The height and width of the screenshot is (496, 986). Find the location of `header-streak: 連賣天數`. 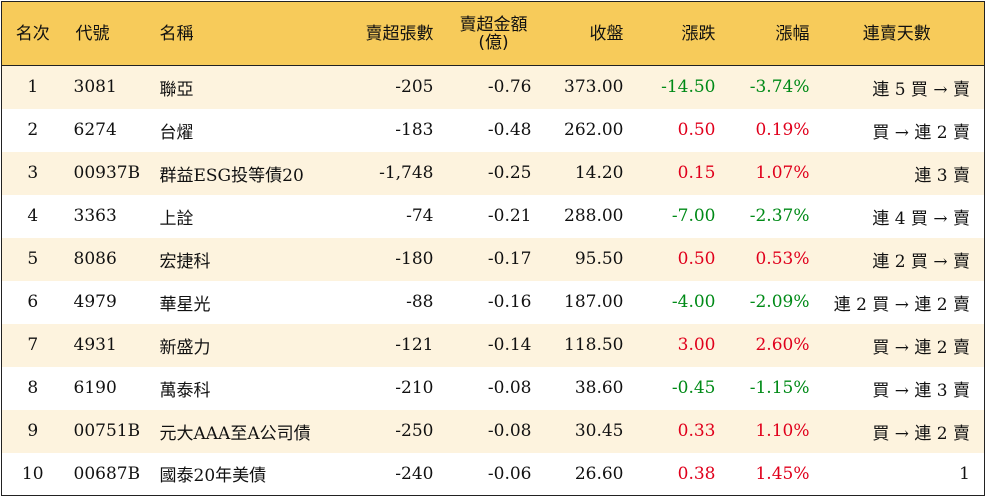

header-streak: 連賣天數 is located at coordinates (897, 33).